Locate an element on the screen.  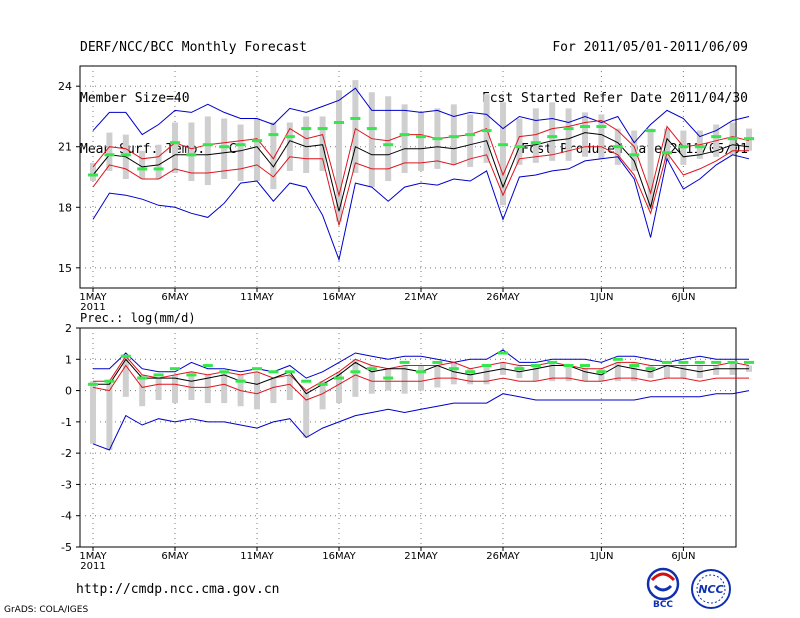
bcc-wave is located at coordinates (663, 588).